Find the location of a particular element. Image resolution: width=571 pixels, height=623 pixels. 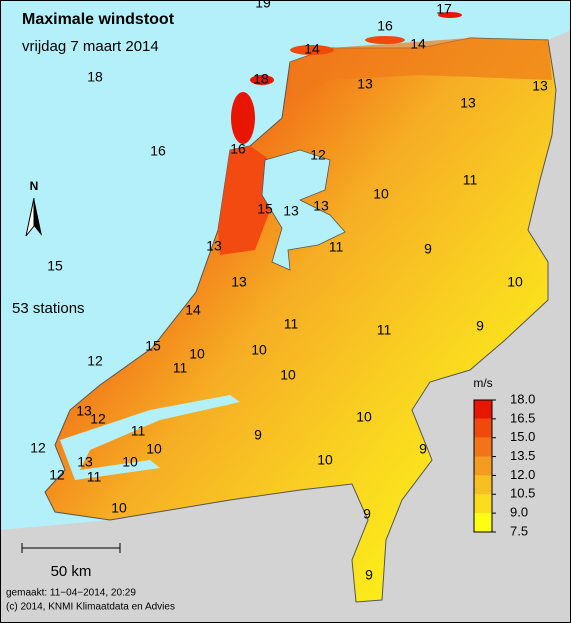

north-coast is located at coordinates (421, 69).